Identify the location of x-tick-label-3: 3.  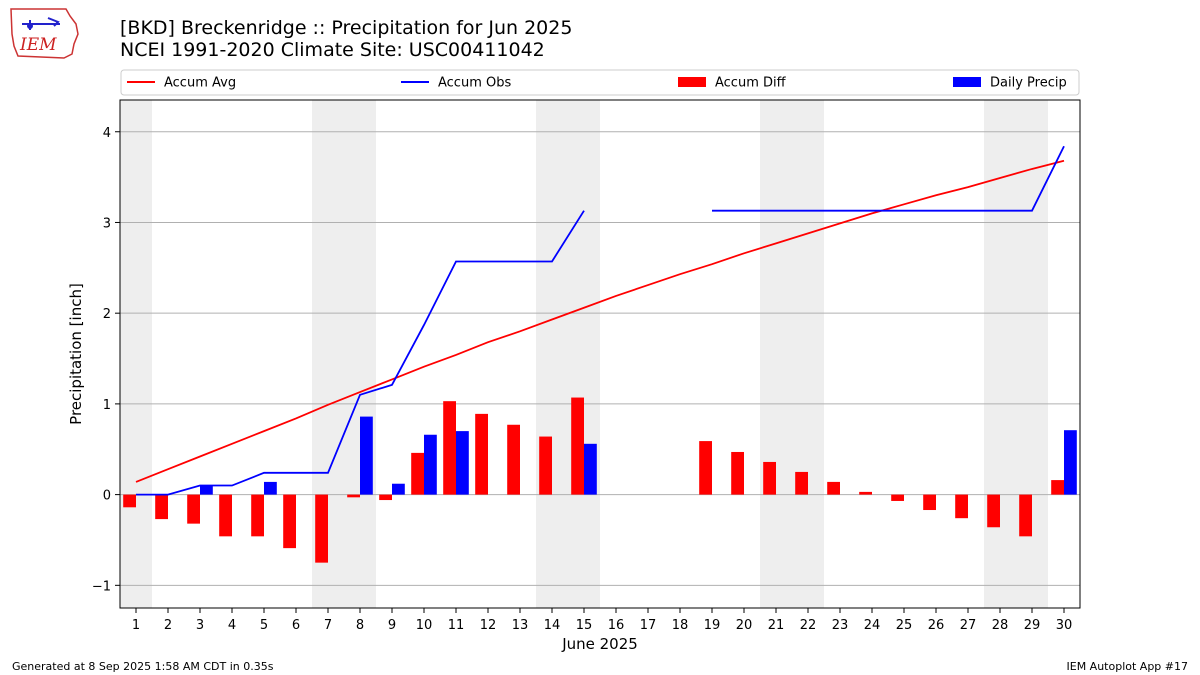
(200, 625).